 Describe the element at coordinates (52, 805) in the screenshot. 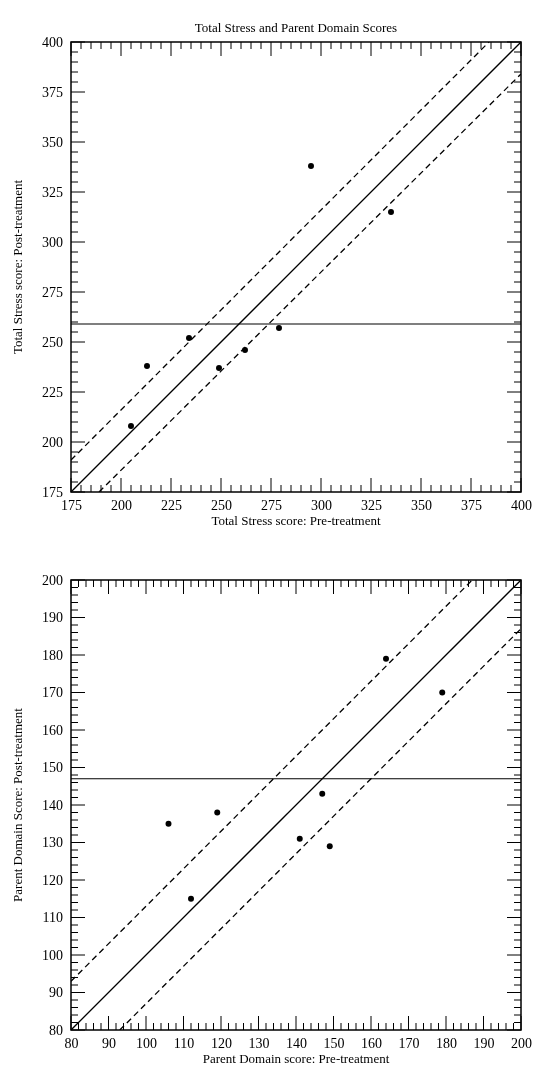

I see `y-tick-label: 140` at that location.